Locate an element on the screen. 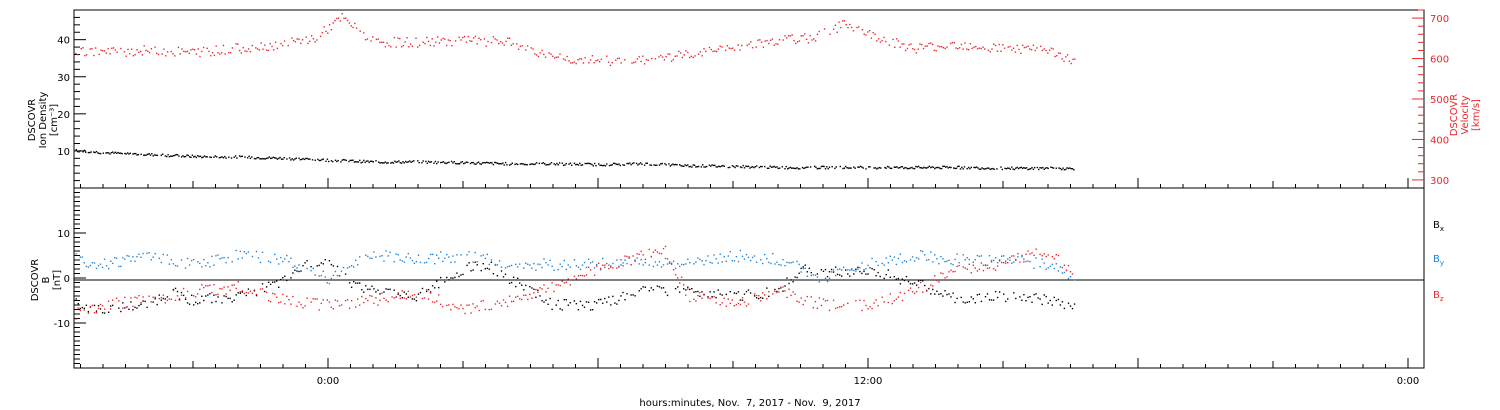 The width and height of the screenshot is (1500, 410). velocity-ylabel-line2: Velocity is located at coordinates (1465, 114).